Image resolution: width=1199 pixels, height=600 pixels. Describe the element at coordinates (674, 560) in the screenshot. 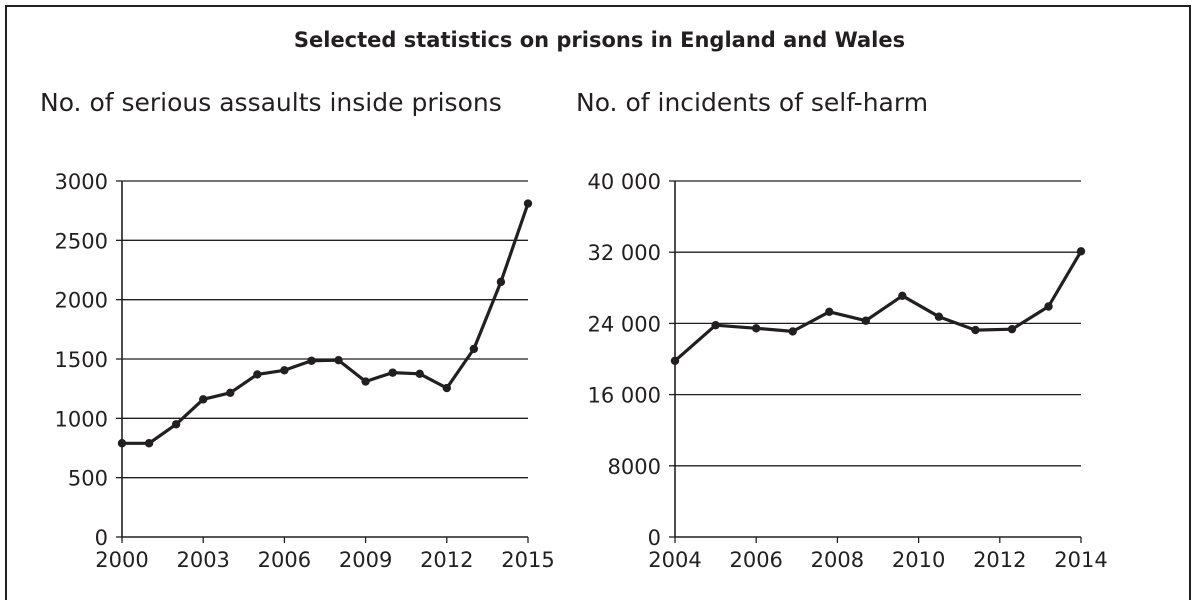

I see `self-harm-x-tick-label: 2004` at that location.